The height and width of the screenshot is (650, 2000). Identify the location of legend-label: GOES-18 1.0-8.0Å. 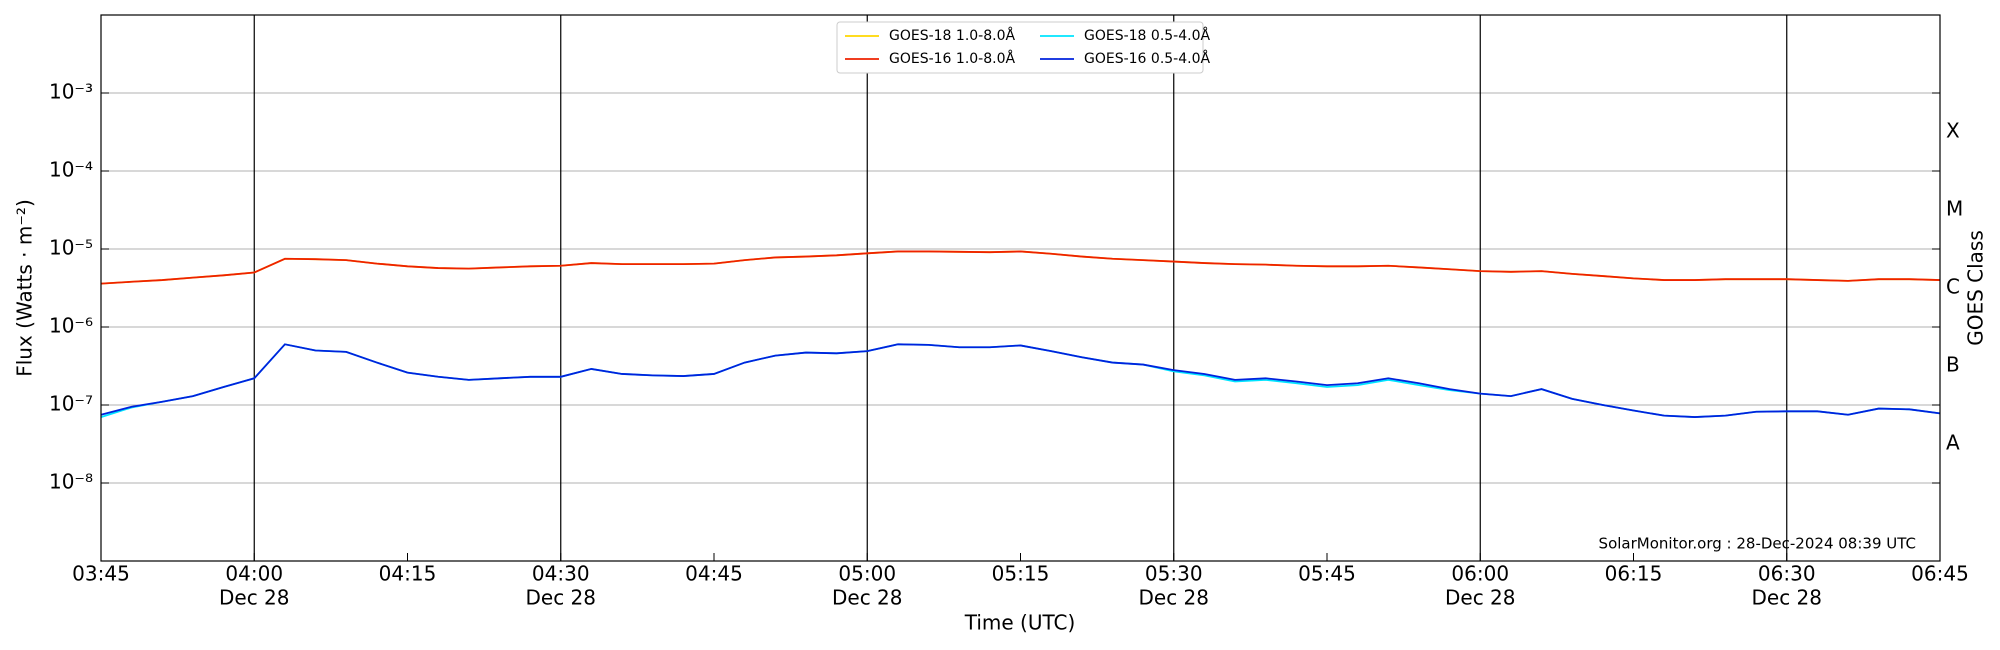
(952, 35).